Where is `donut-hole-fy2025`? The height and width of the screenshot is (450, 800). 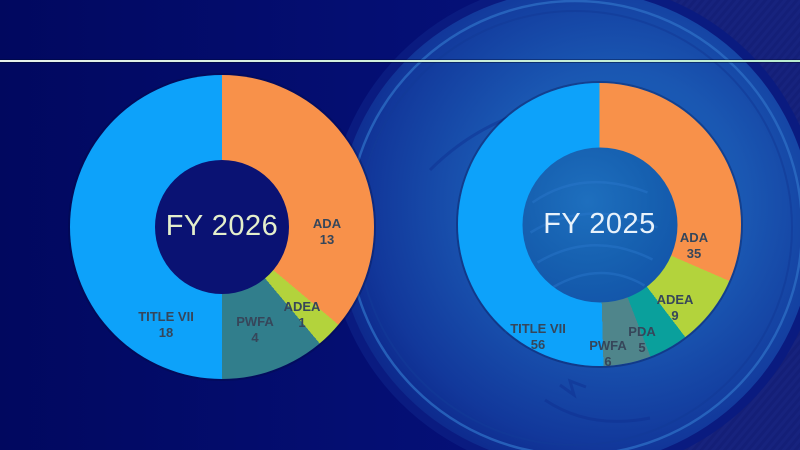 donut-hole-fy2025 is located at coordinates (599, 224).